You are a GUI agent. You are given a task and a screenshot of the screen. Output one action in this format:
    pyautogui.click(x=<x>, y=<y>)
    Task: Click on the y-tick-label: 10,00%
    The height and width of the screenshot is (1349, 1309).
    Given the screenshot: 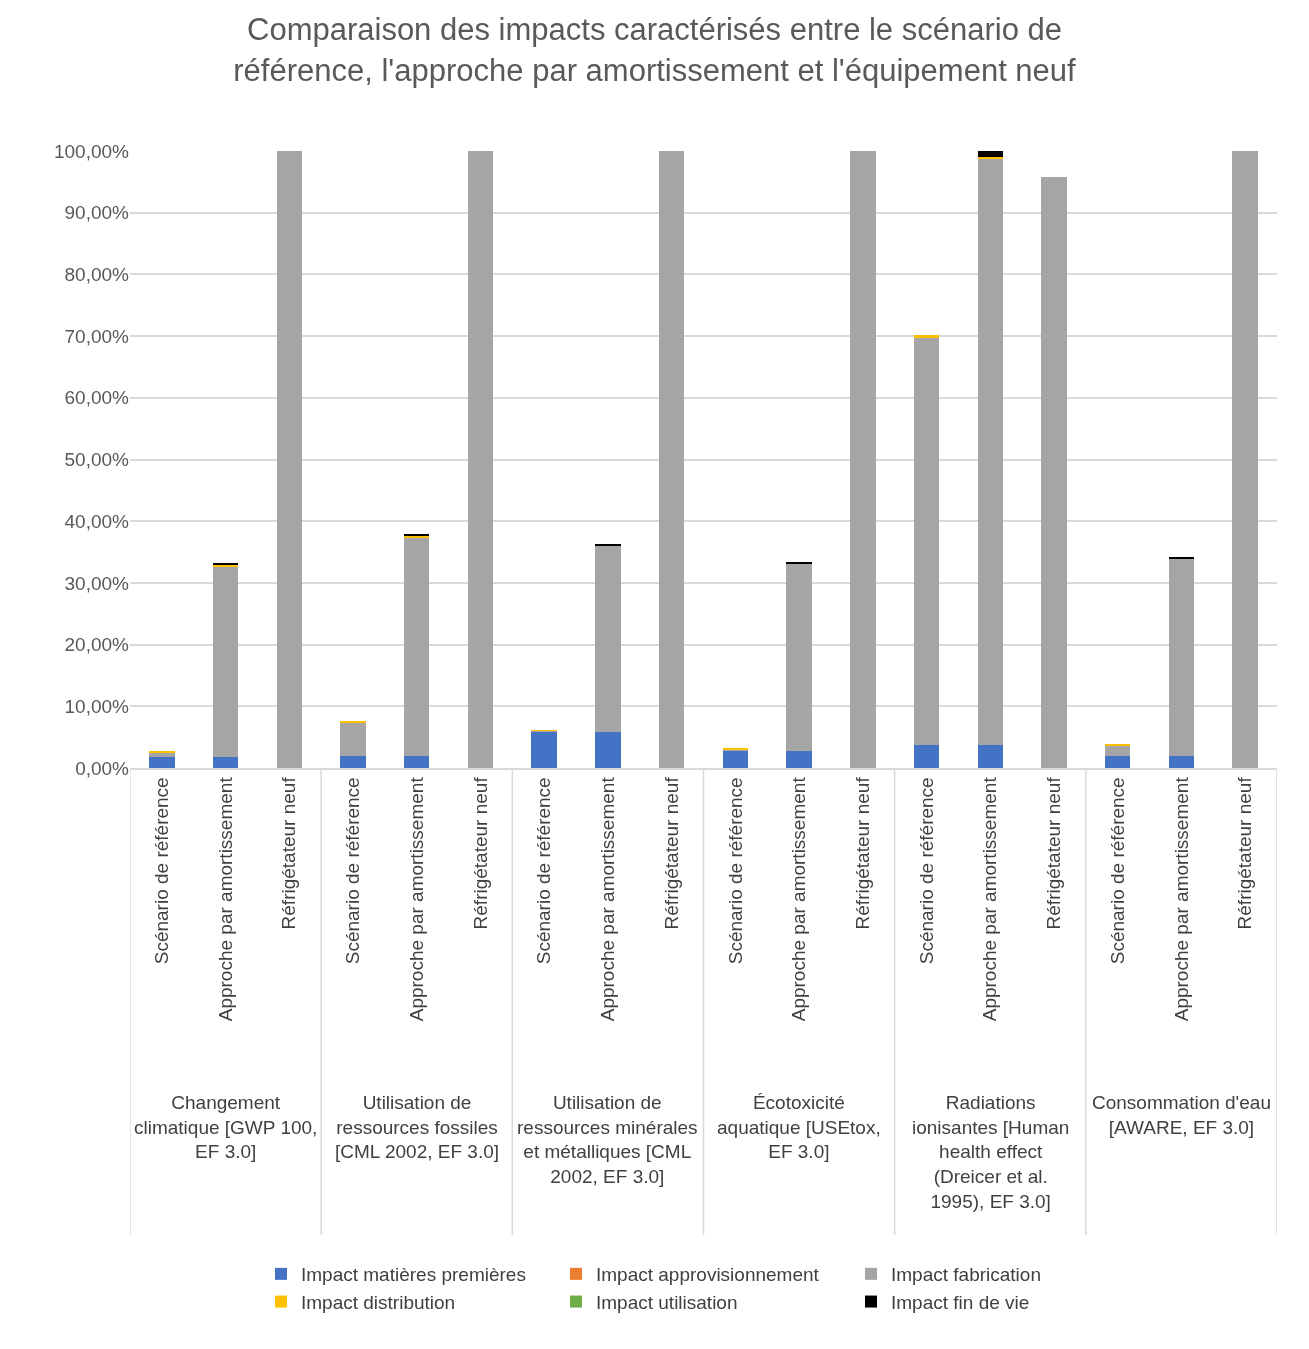 What is the action you would take?
    pyautogui.click(x=97, y=706)
    